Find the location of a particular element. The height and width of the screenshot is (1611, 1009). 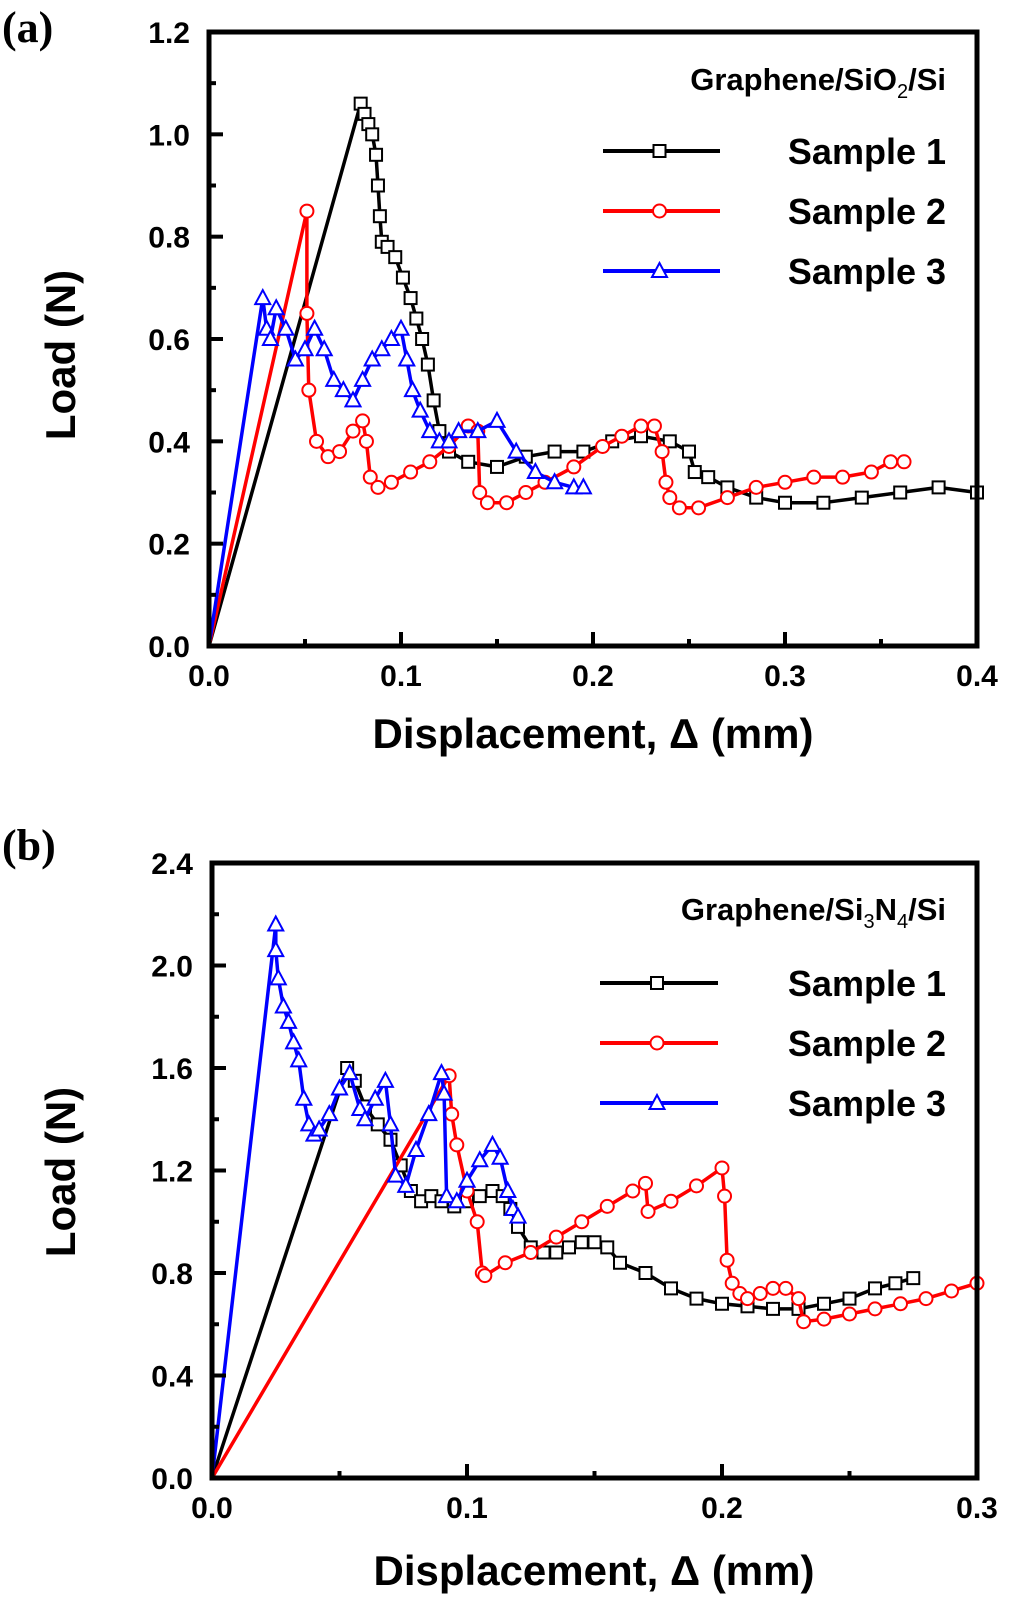

x-tick-label: 0.4 is located at coordinates (977, 676).